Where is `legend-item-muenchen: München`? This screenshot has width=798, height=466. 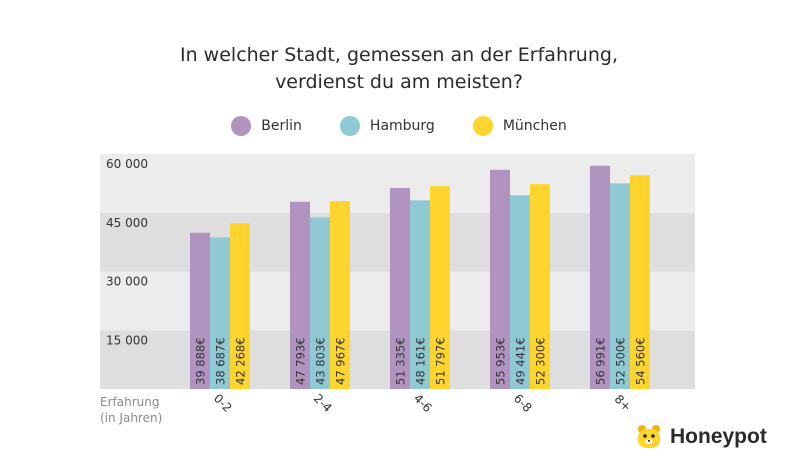 legend-item-muenchen: München is located at coordinates (519, 126).